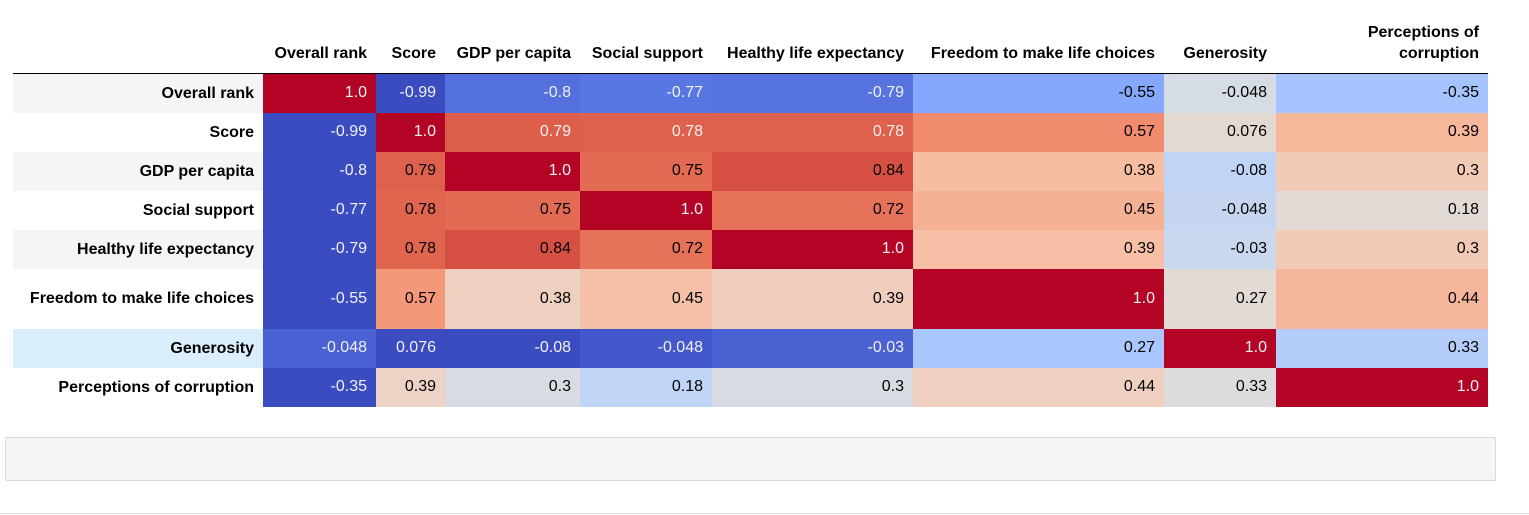  I want to click on cell-output-area, so click(750, 459).